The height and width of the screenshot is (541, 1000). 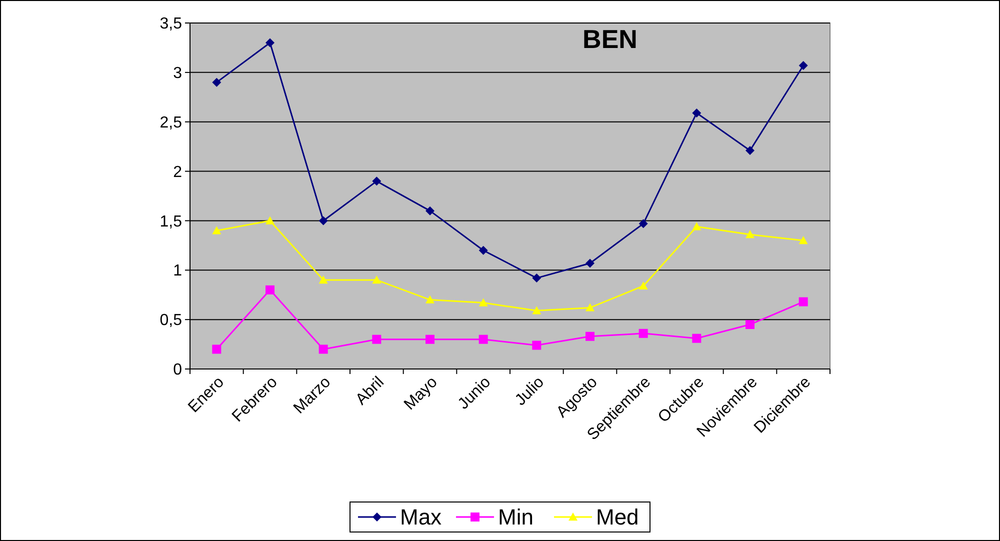 I want to click on legend-label: Max, so click(x=421, y=517).